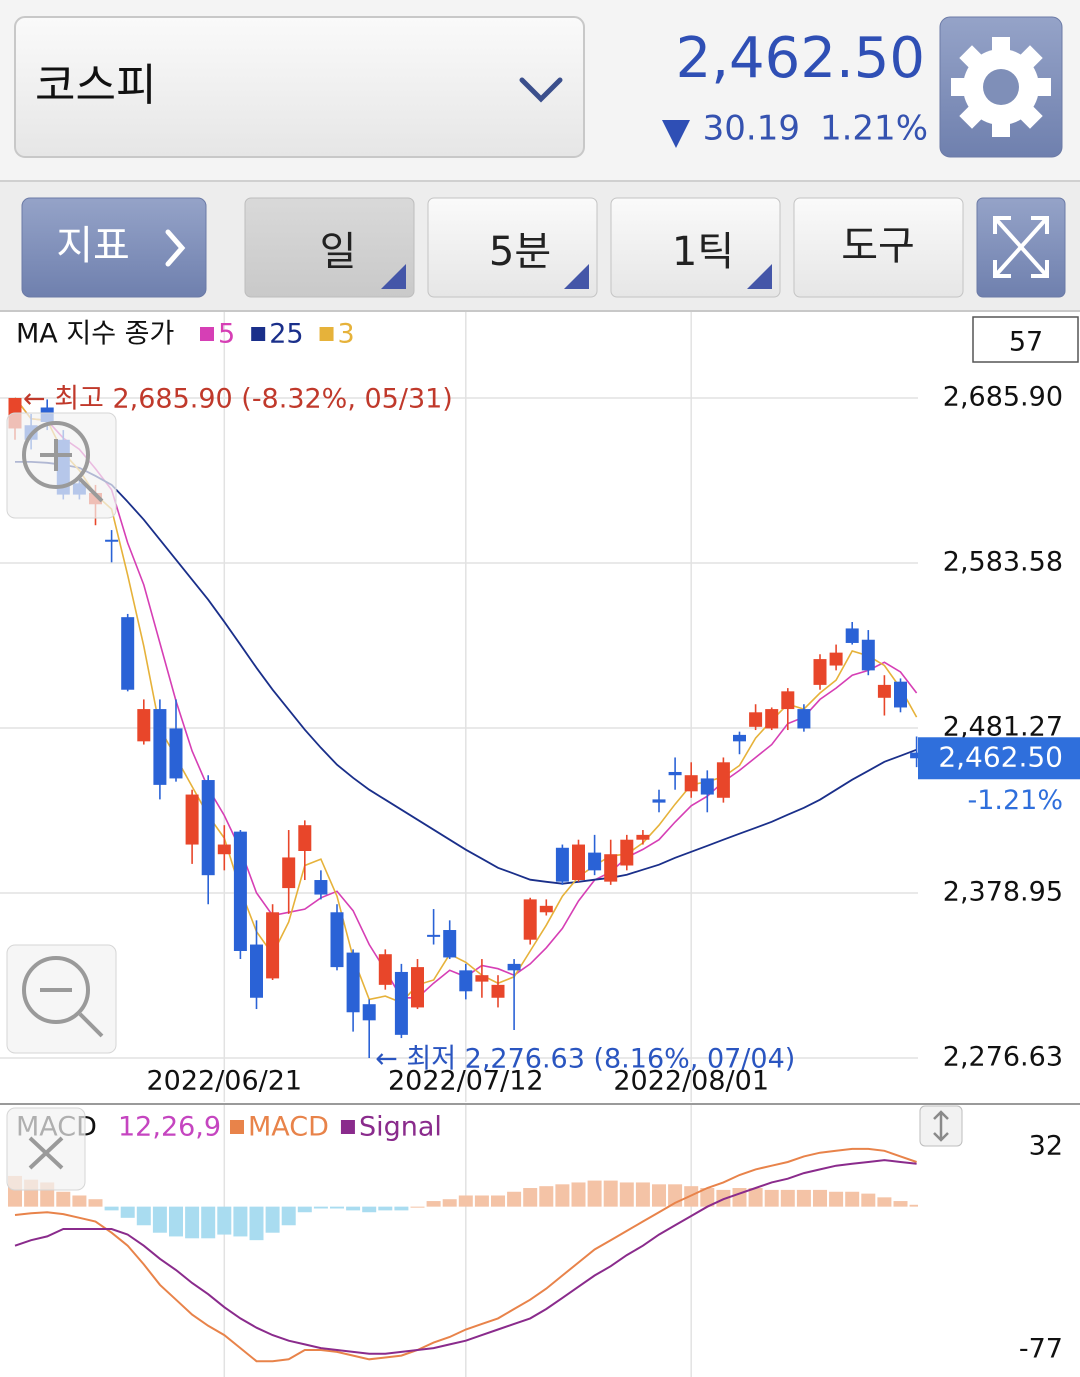  I want to click on tick-button, so click(695, 247).